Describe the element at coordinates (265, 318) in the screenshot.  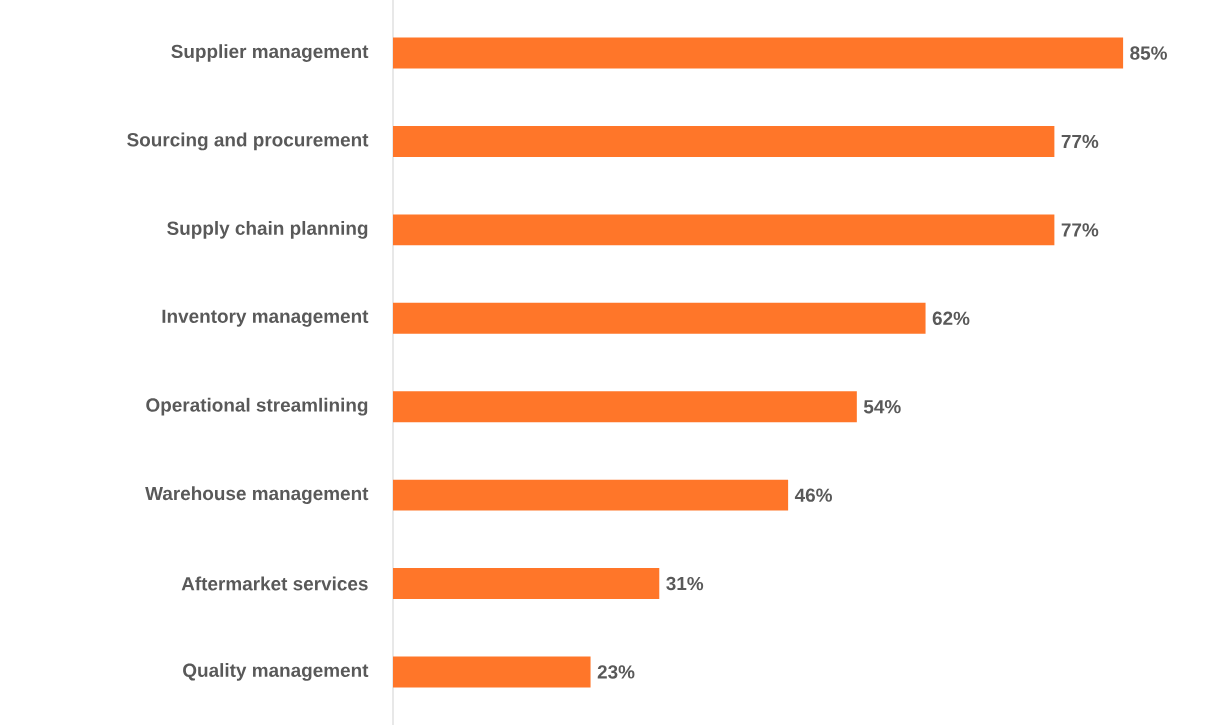
I see `y-tick-label: Inventory management` at that location.